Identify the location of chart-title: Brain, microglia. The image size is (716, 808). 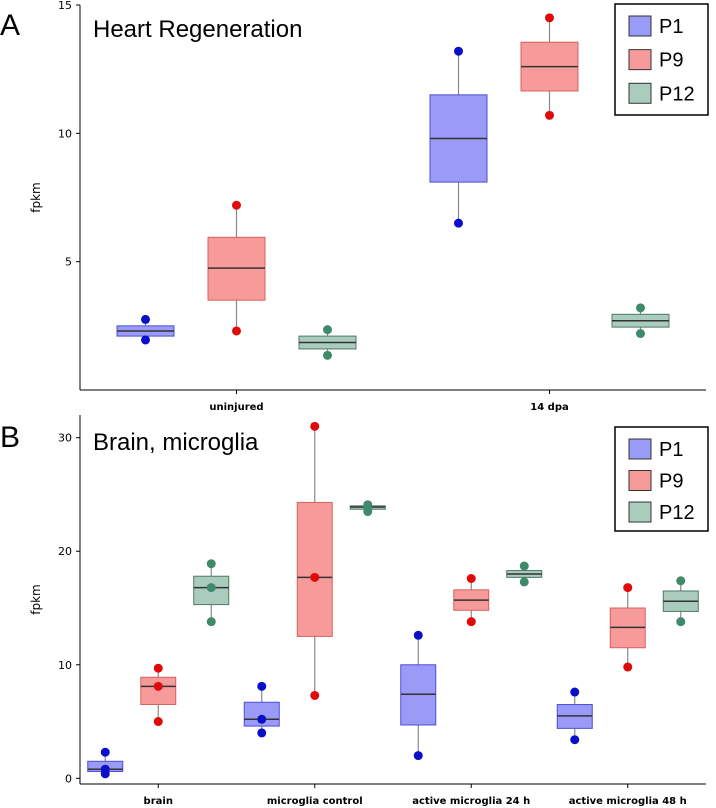
(176, 442).